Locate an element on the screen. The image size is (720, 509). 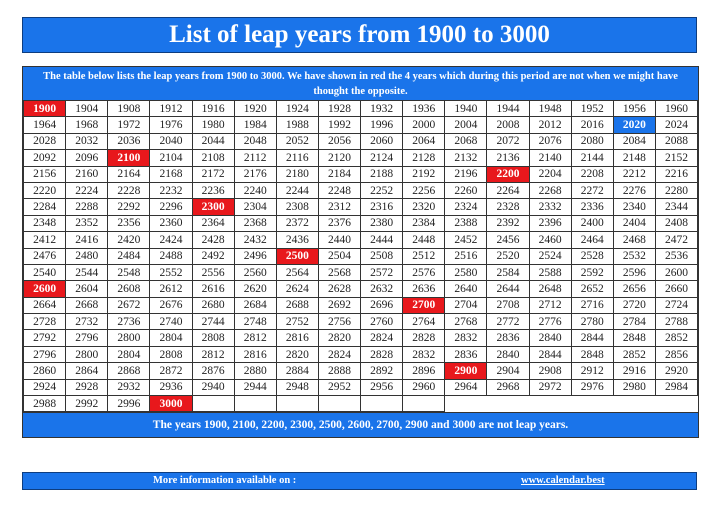
year-cell: 2600 is located at coordinates (676, 272).